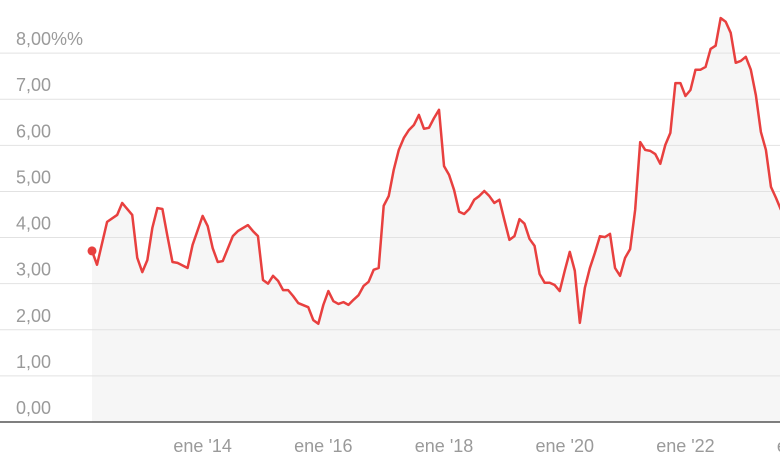 This screenshot has height=470, width=780. Describe the element at coordinates (33, 362) in the screenshot. I see `y-tick-label: 1,00` at that location.